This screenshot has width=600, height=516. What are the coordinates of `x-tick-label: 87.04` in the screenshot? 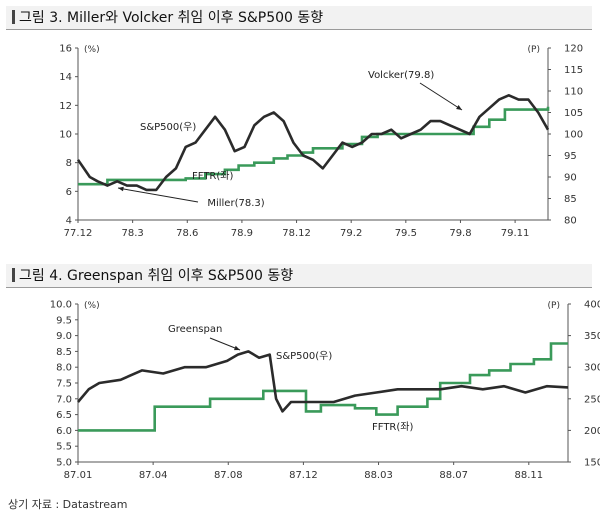 It's located at (153, 475).